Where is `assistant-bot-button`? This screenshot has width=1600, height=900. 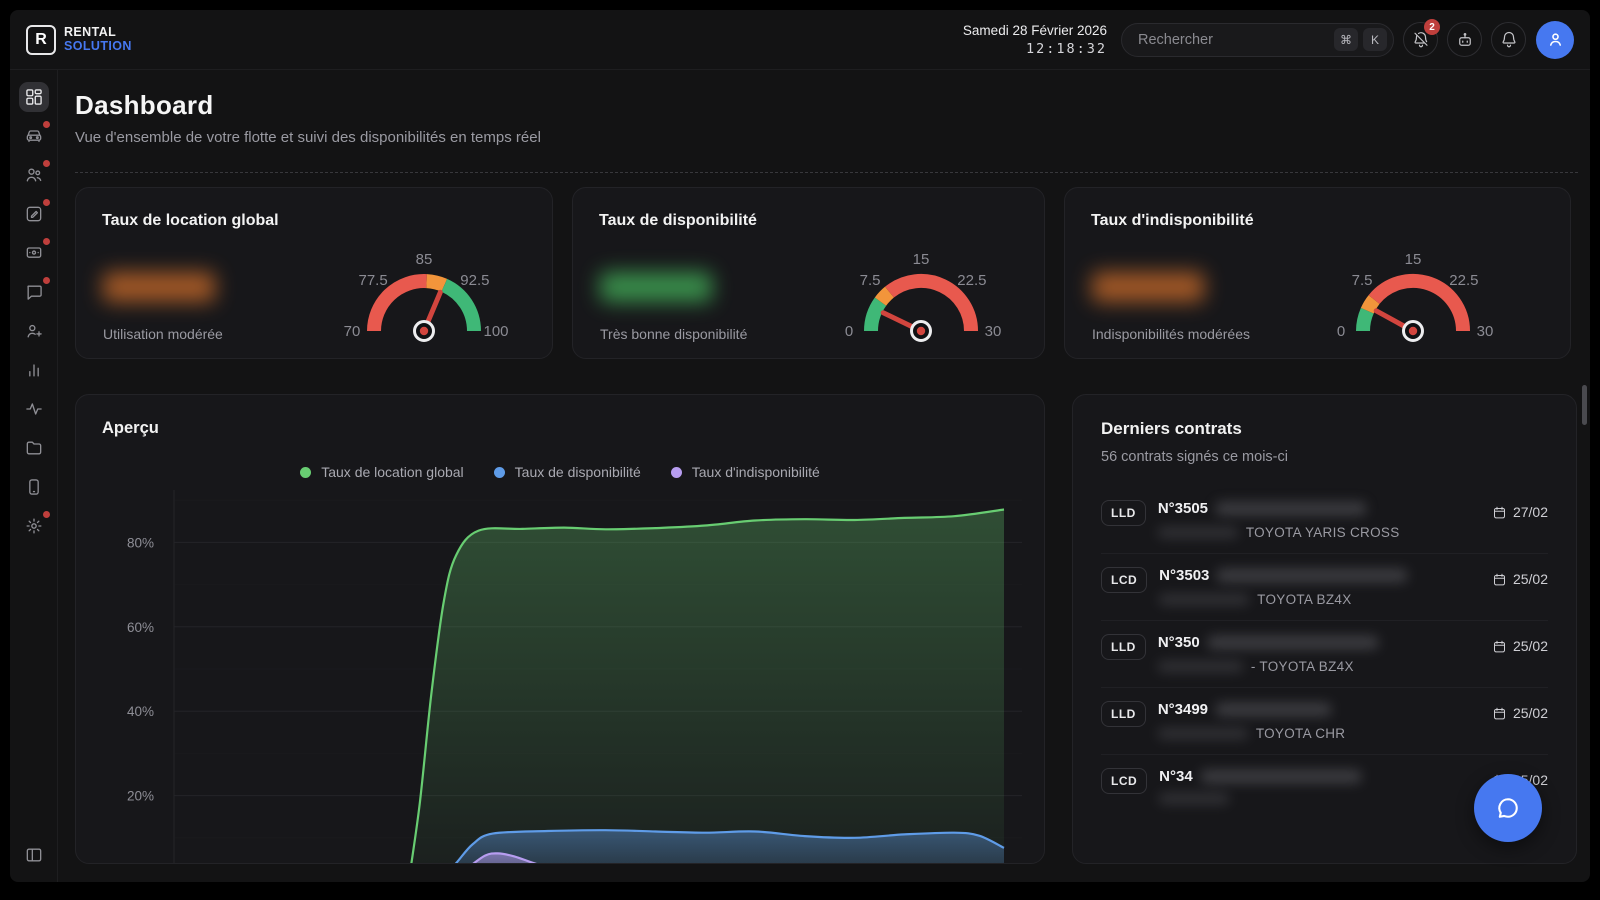
assistant-bot-button is located at coordinates (1464, 39).